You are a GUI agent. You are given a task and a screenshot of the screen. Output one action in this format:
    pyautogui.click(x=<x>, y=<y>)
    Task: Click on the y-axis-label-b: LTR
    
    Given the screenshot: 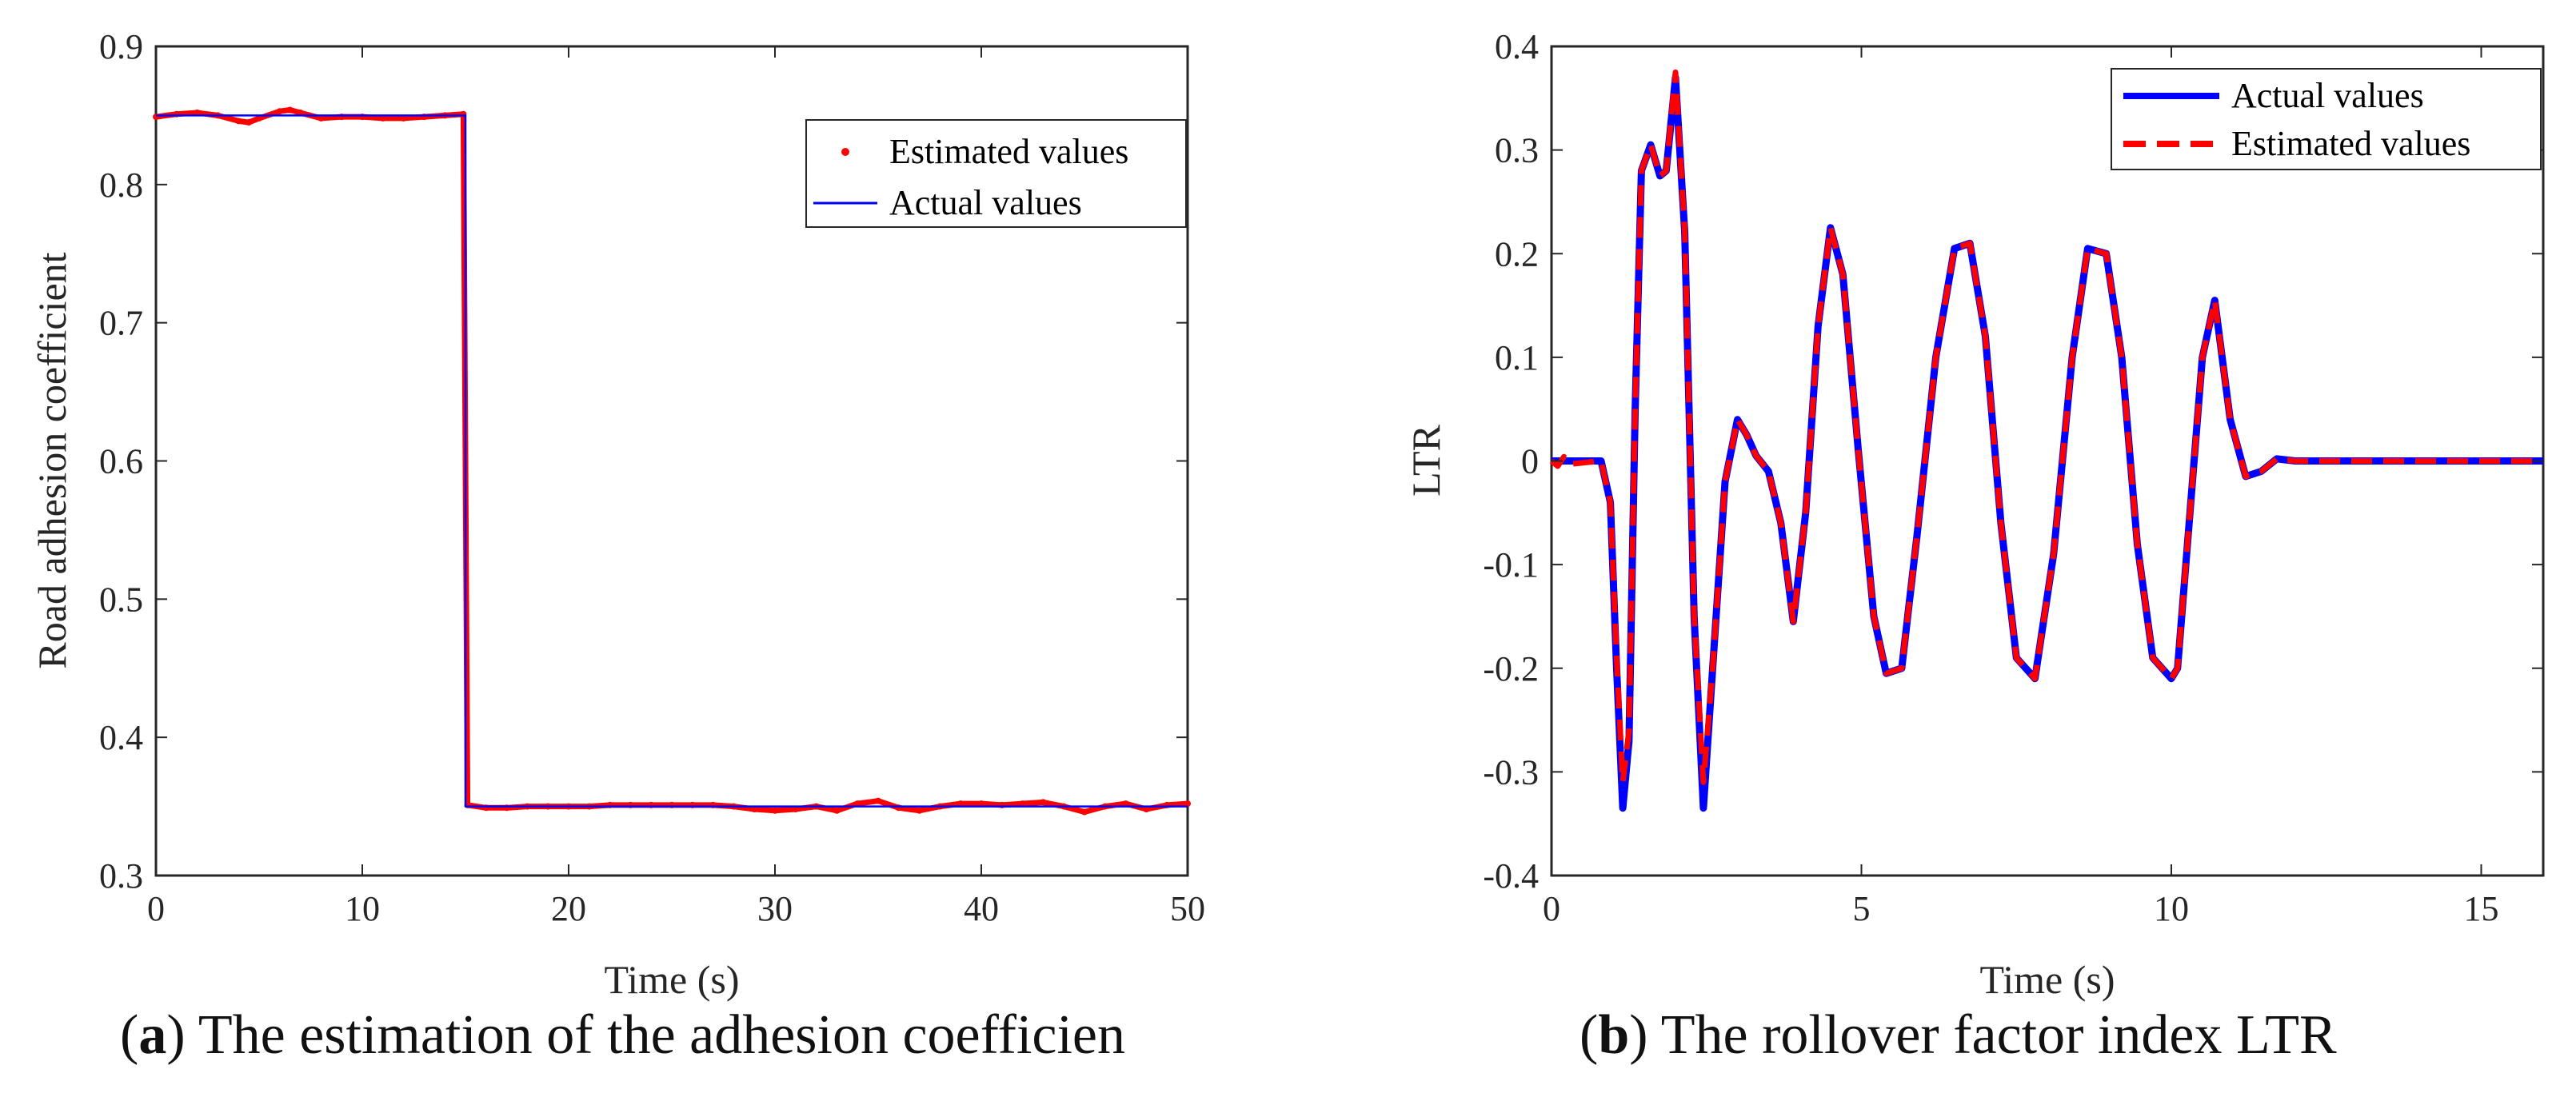 What is the action you would take?
    pyautogui.click(x=1426, y=460)
    